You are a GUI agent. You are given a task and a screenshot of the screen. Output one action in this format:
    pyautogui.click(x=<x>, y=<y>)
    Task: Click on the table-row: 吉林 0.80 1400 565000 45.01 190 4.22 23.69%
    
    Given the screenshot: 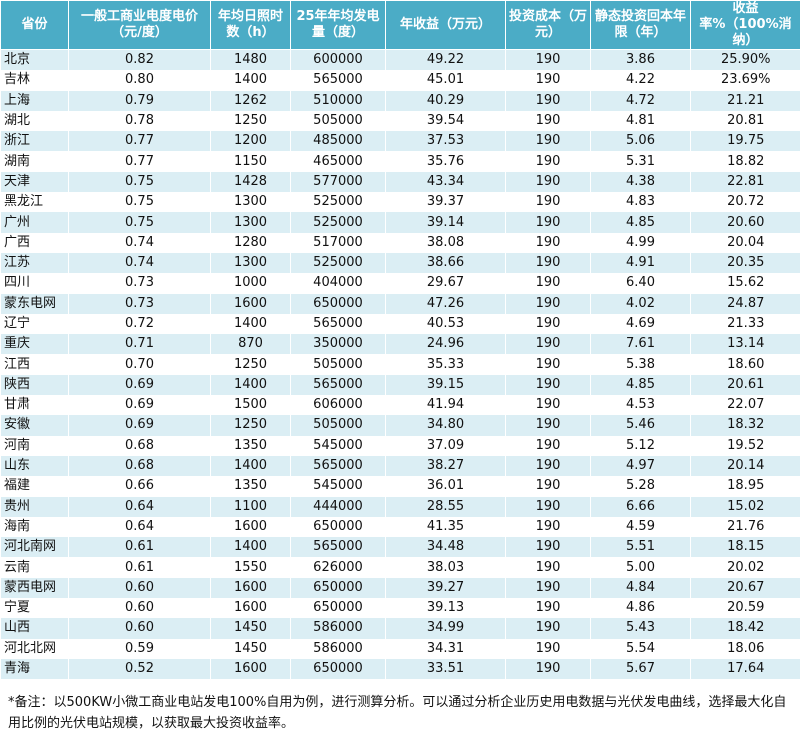 What is the action you would take?
    pyautogui.click(x=400, y=80)
    